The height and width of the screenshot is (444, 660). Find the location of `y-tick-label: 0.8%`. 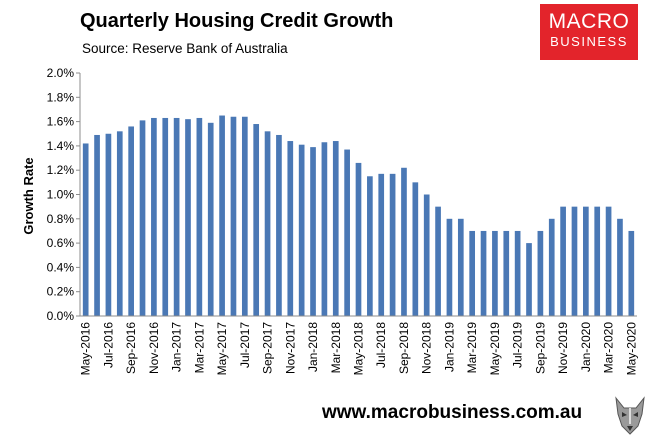

y-tick-label: 0.8% is located at coordinates (61, 219).